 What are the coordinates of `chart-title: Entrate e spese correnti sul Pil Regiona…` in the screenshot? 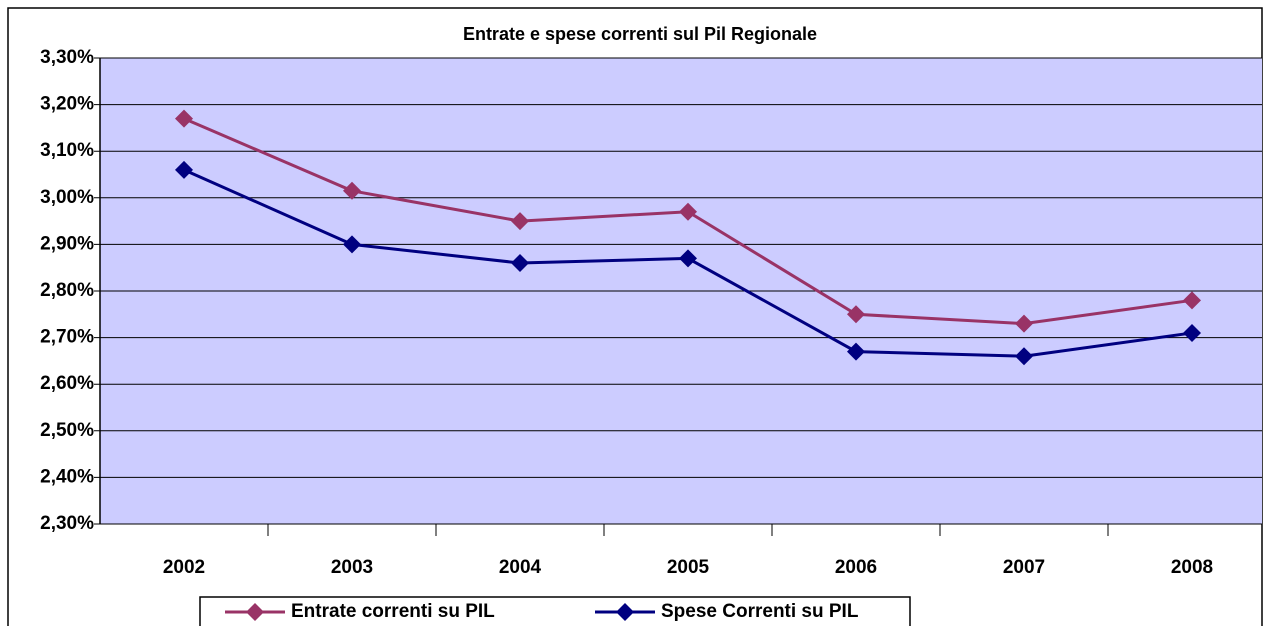 It's located at (640, 34).